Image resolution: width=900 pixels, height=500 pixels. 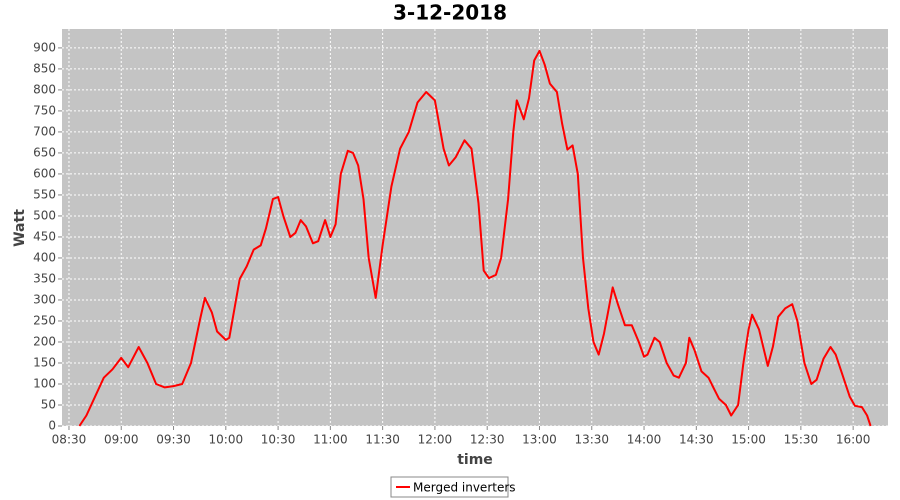 I want to click on x-tick-label: 12:30, so click(x=487, y=440).